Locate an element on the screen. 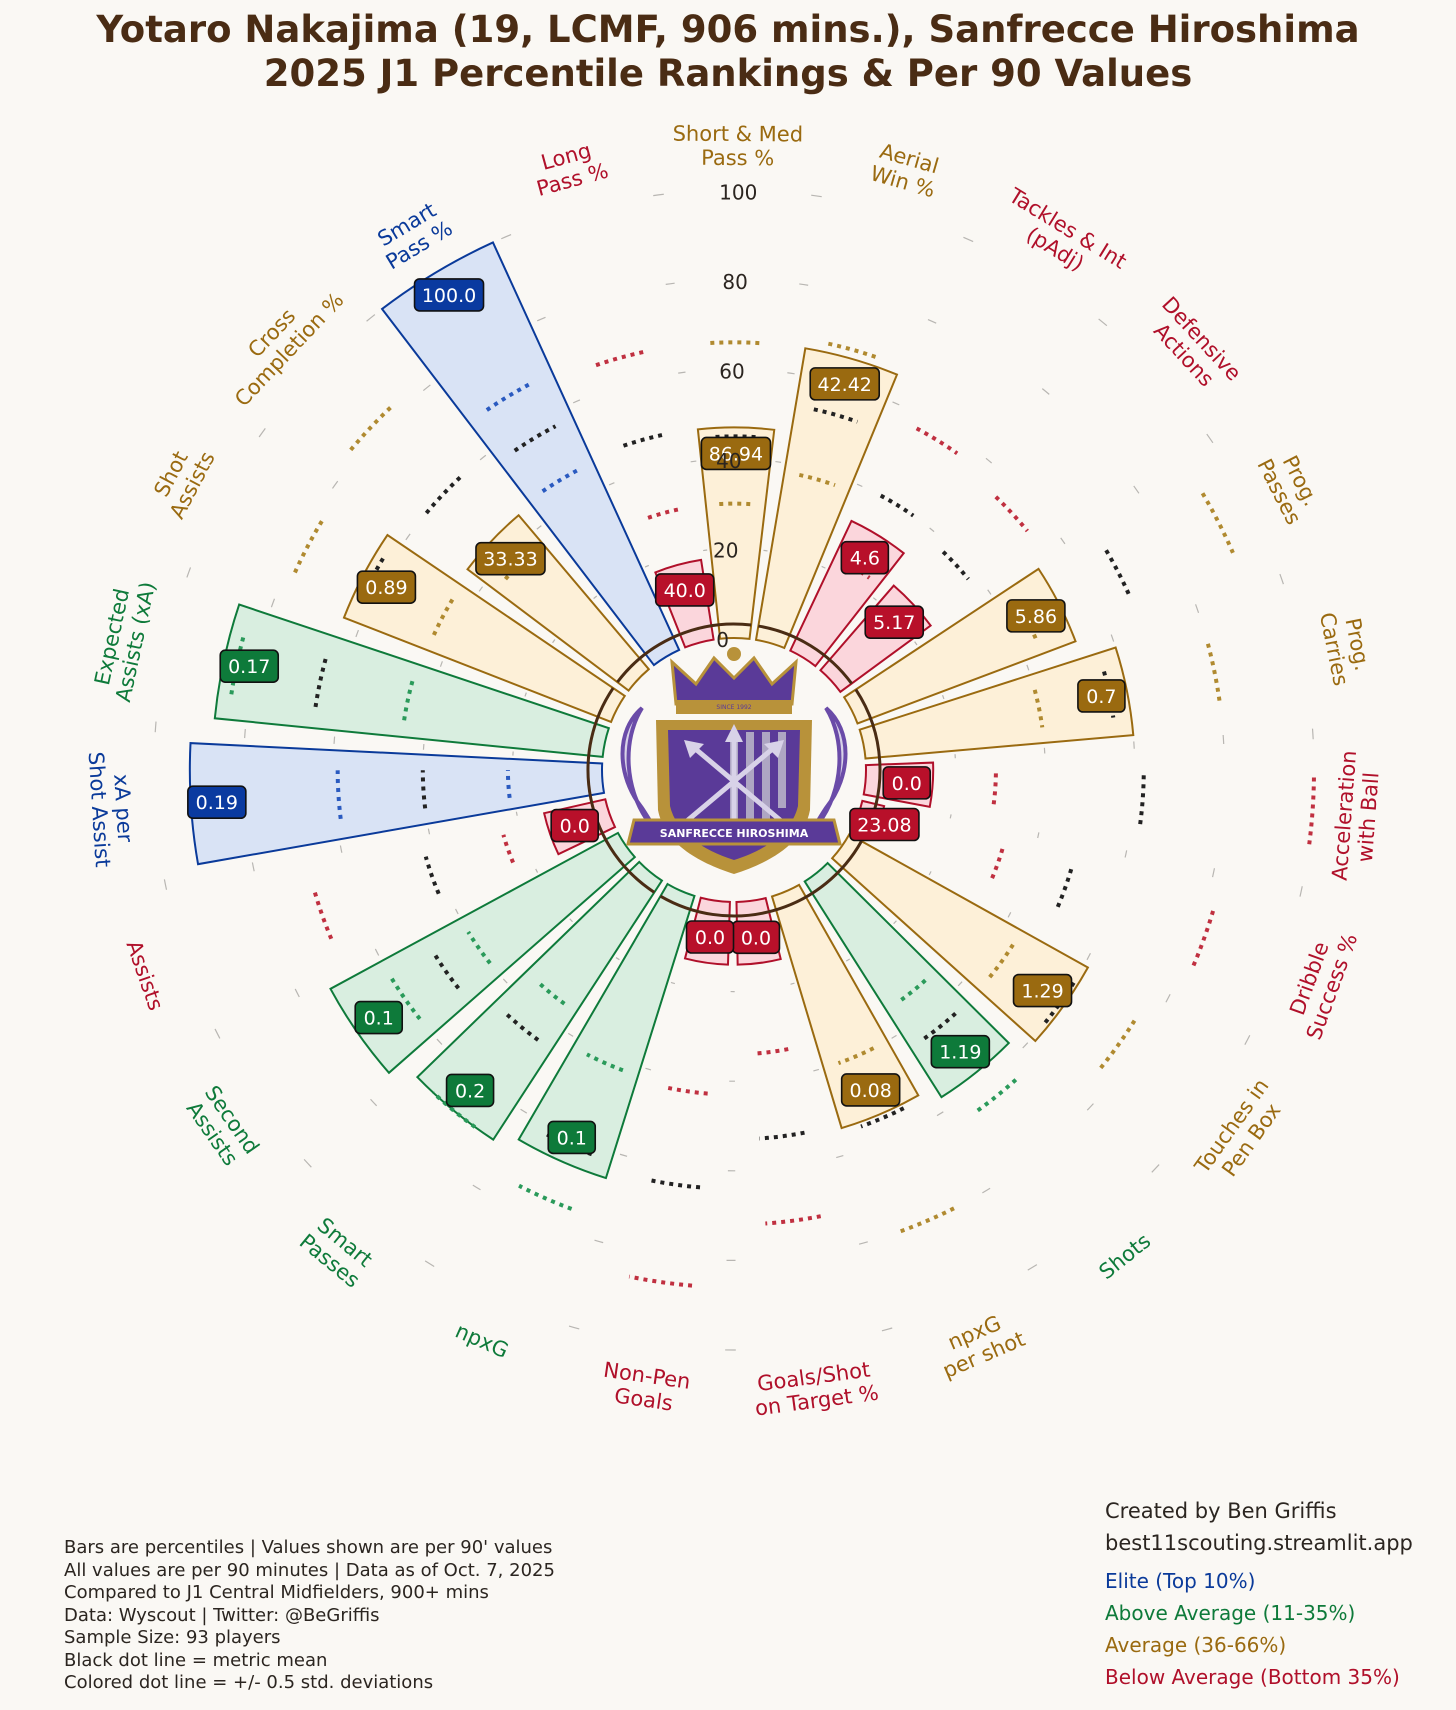  value-label-18: 0.89 is located at coordinates (386, 587).